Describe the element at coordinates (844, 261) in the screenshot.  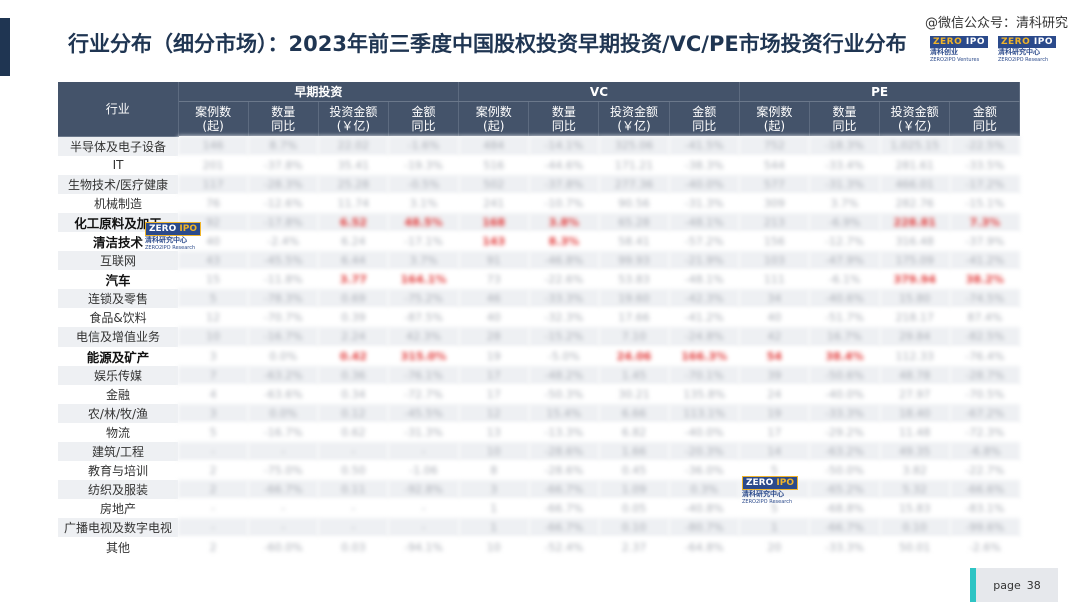
I see `table-cell: -47.9%` at that location.